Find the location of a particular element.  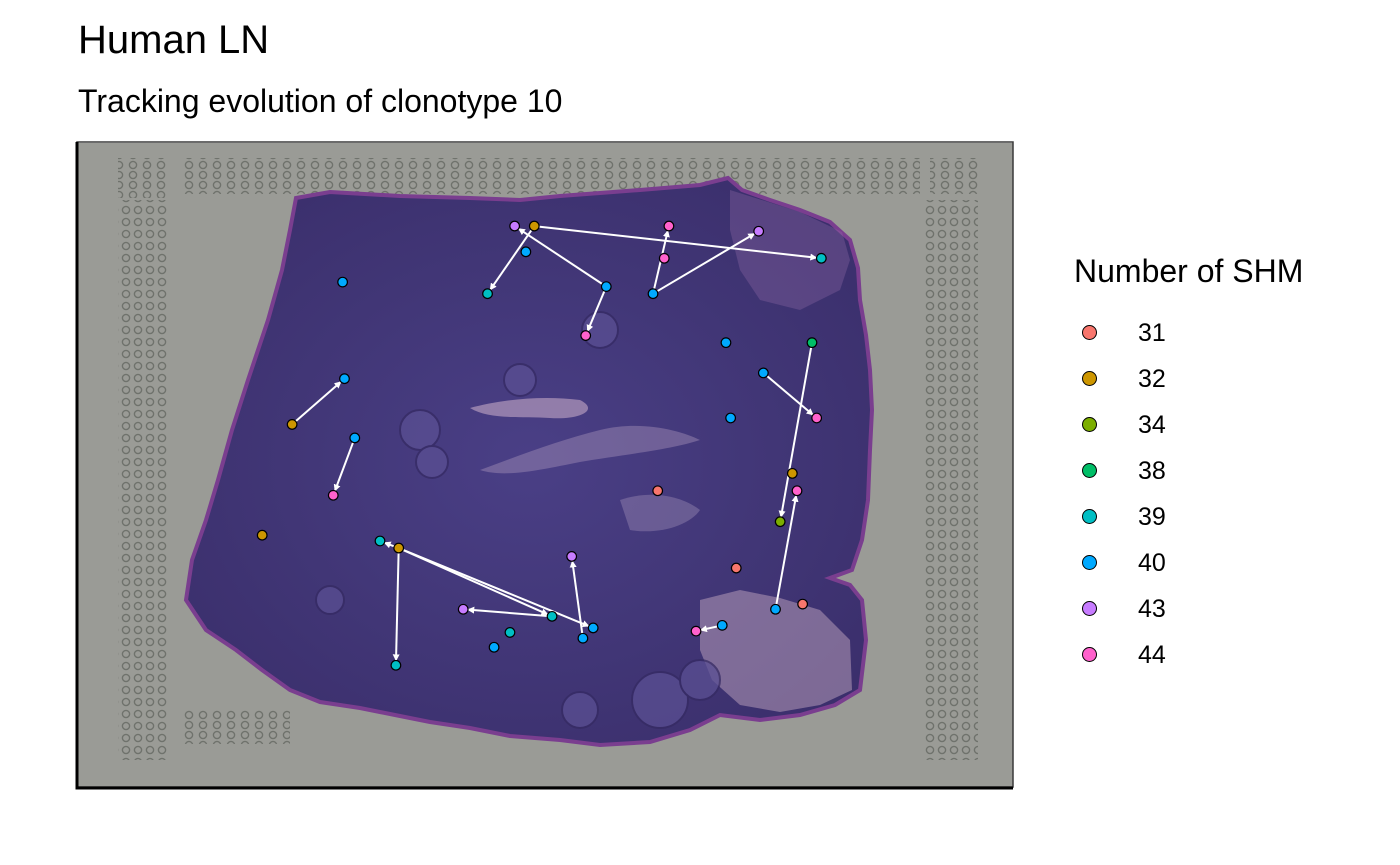

legend-item-44: 44 is located at coordinates (1123, 655).